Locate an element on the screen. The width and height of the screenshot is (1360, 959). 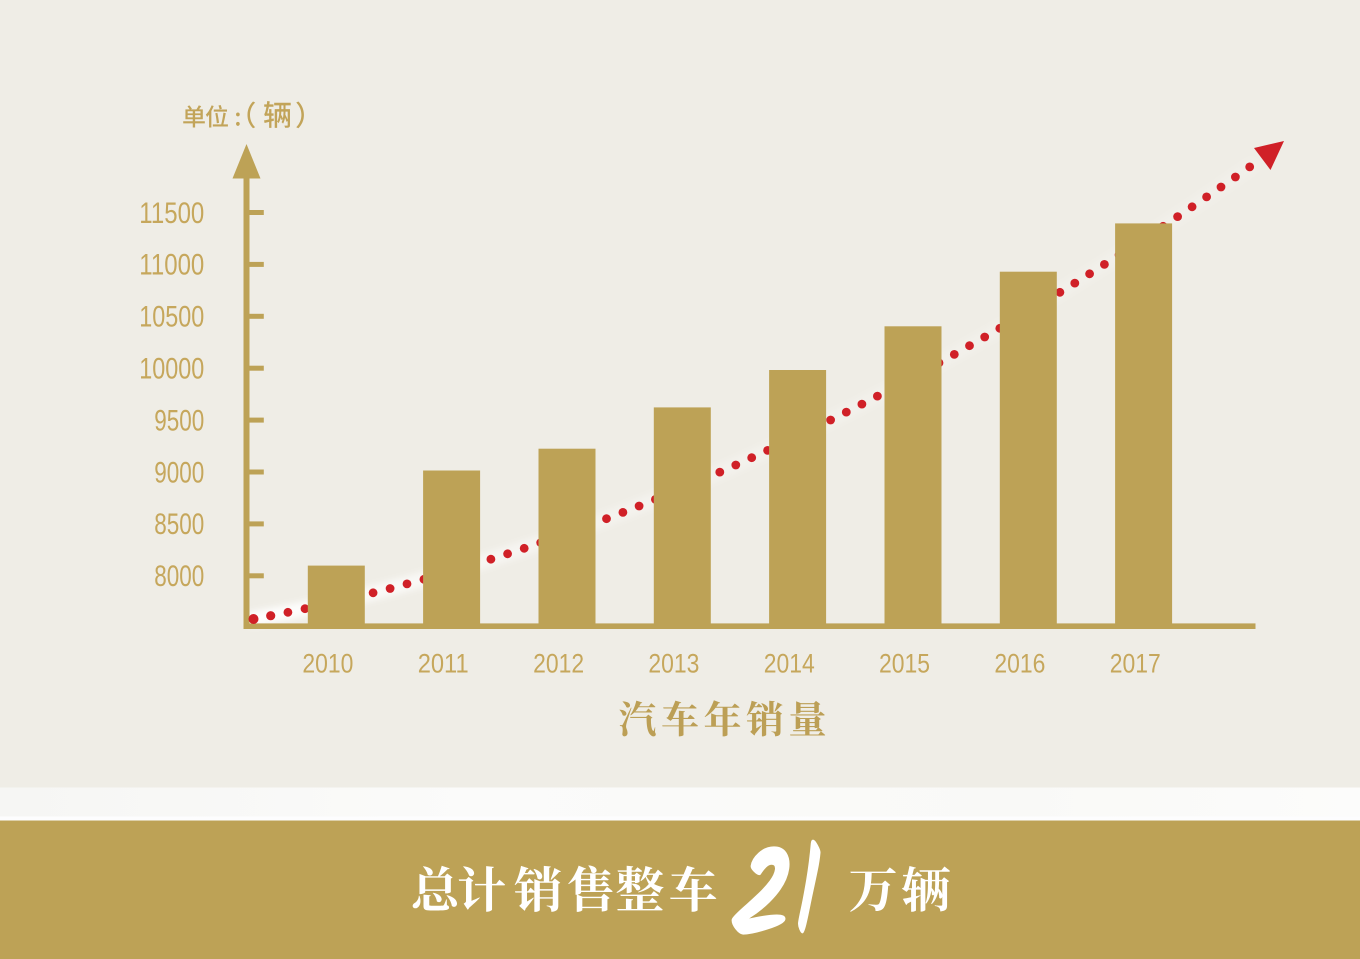
svg-text: 10000 is located at coordinates (171, 369).